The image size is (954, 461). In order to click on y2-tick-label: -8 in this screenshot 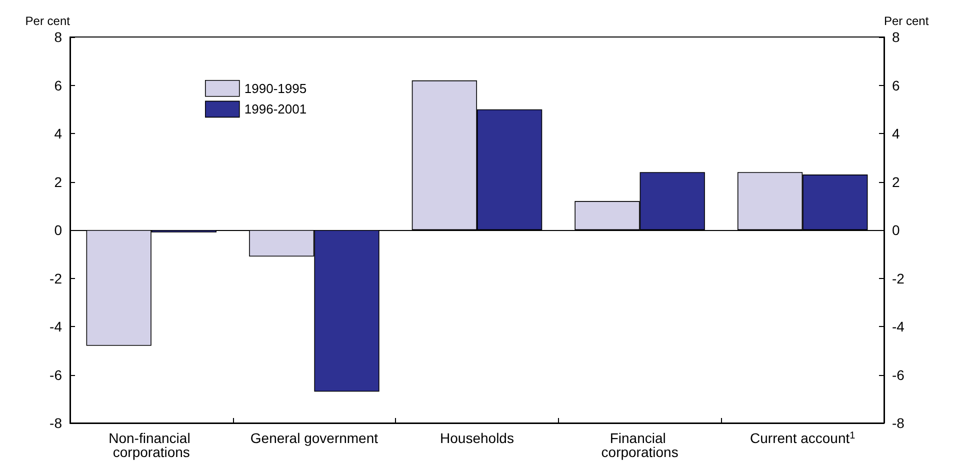, I will do `click(898, 423)`.